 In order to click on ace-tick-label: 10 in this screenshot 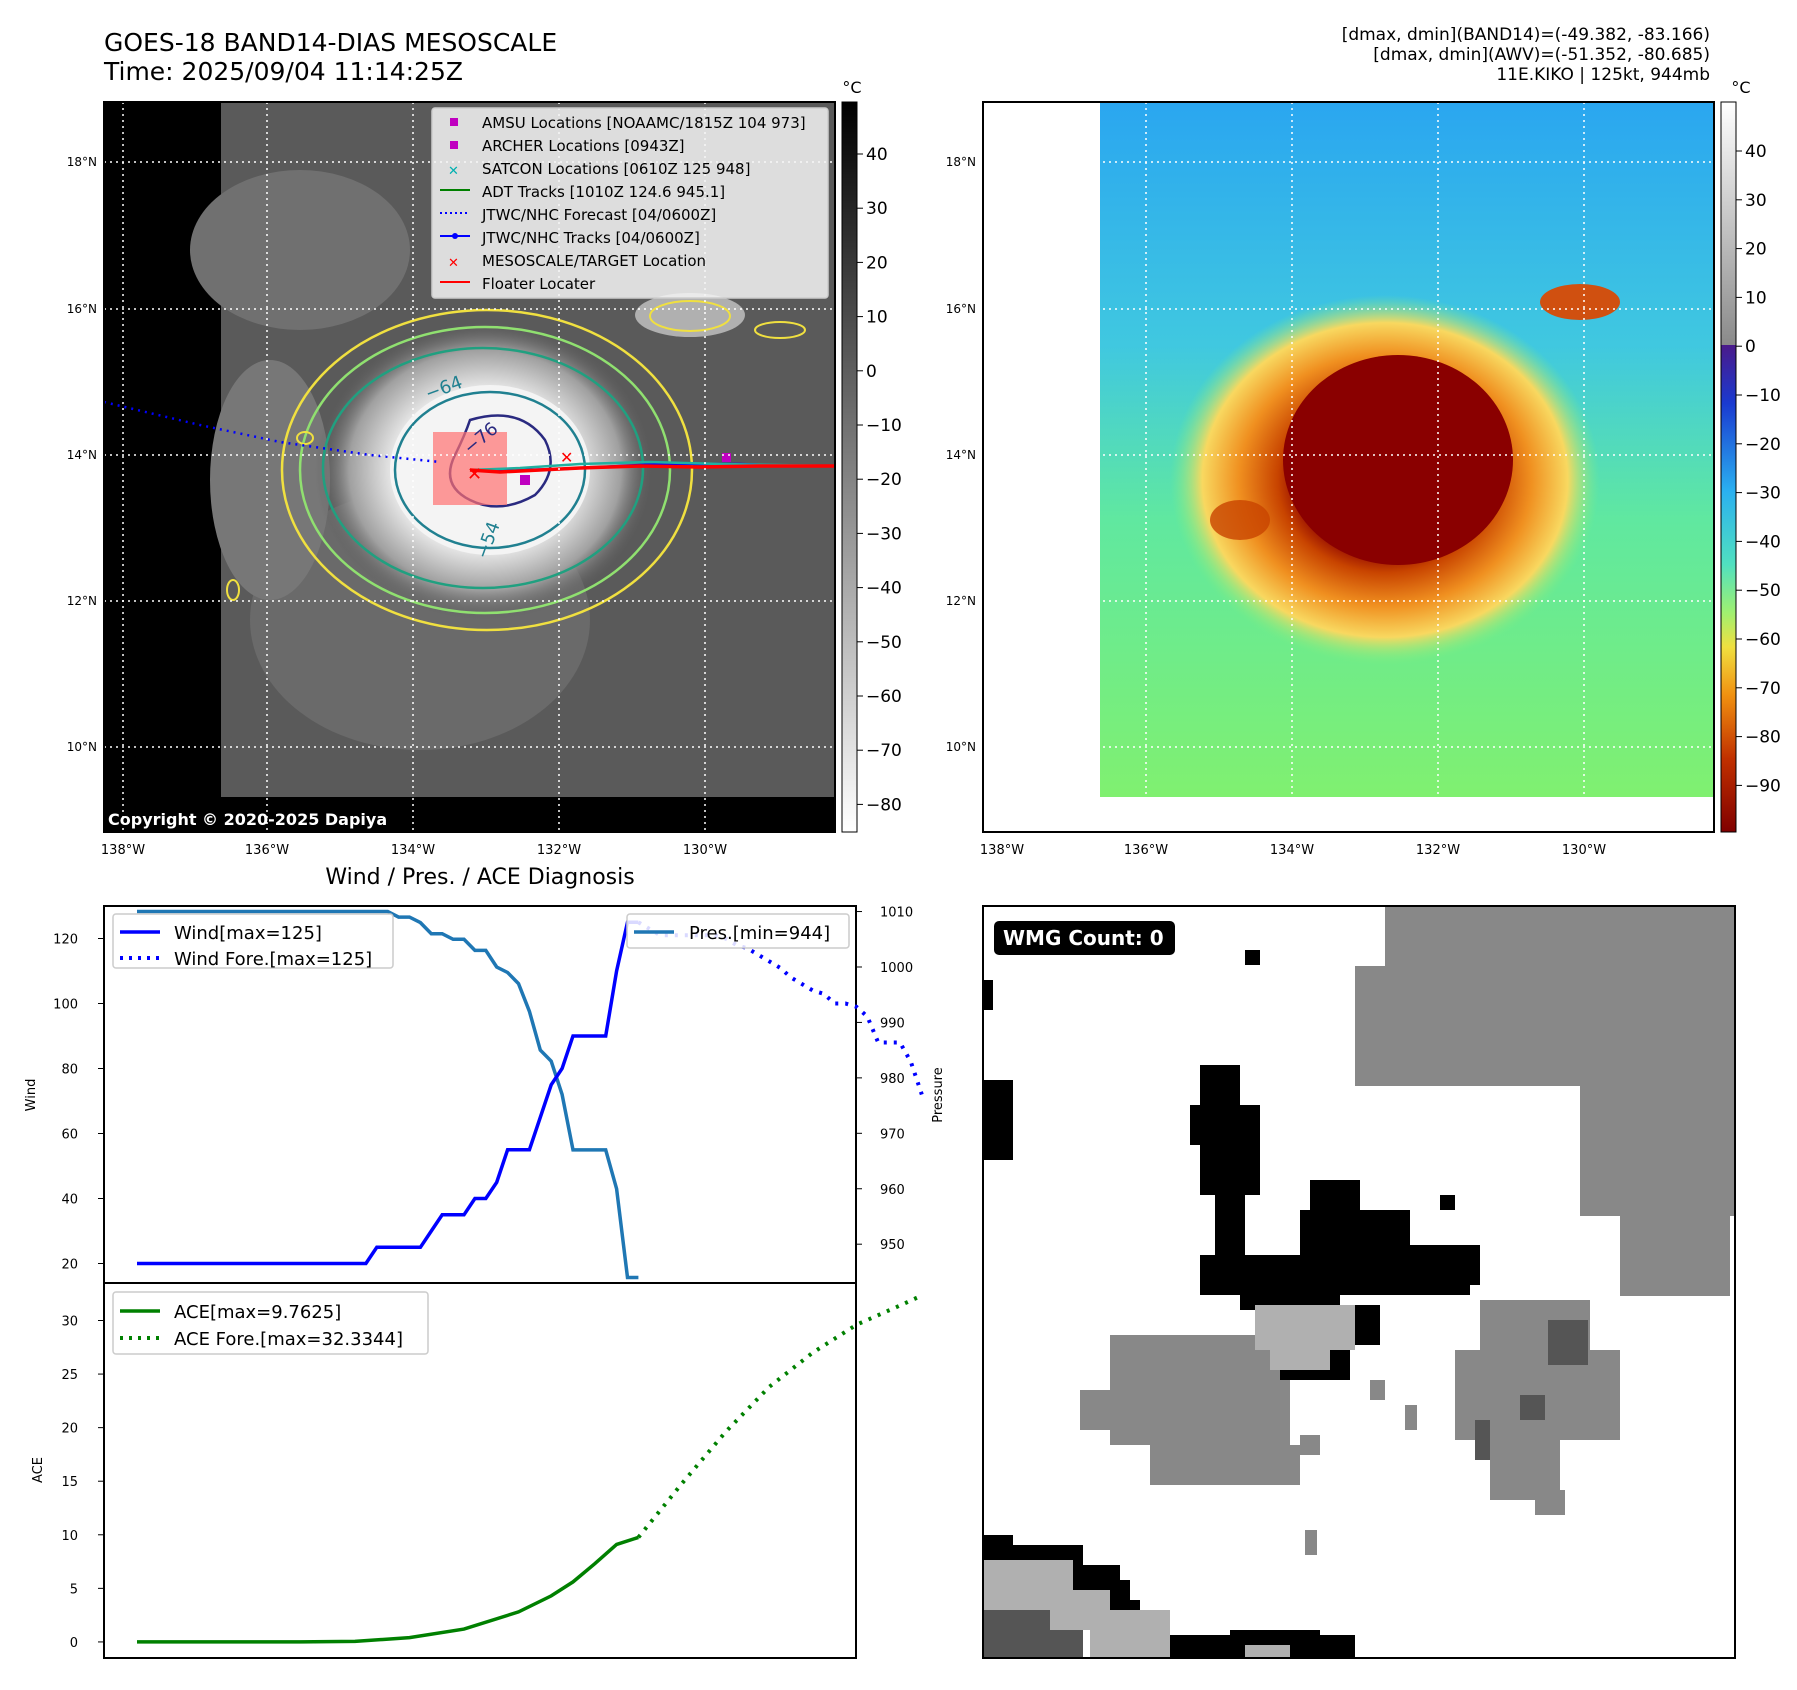, I will do `click(69, 1536)`.